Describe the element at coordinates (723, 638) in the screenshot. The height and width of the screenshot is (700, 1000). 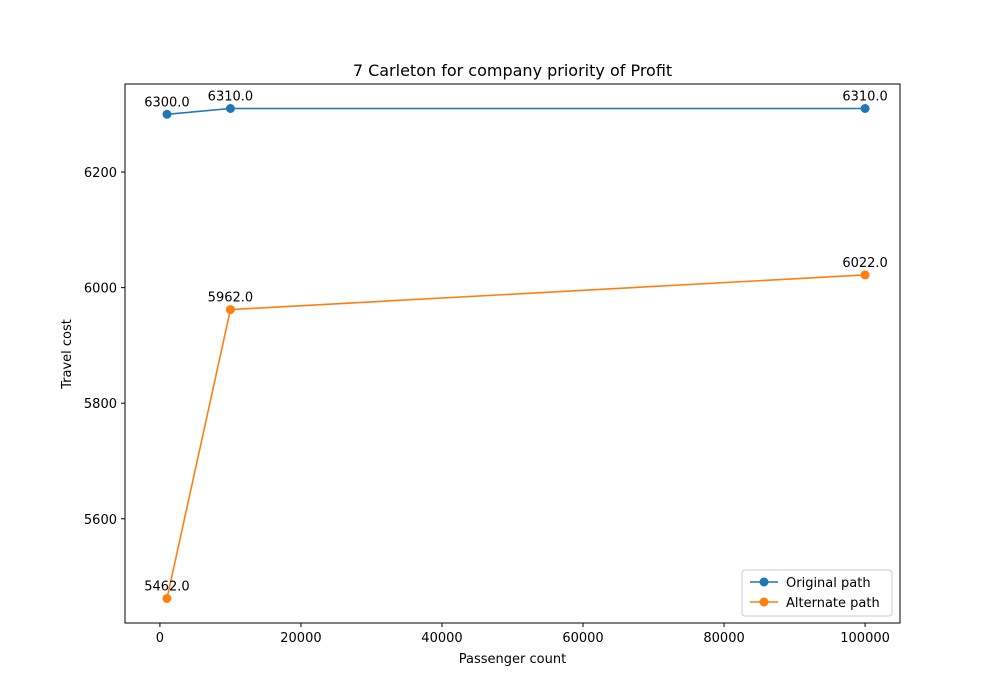
I see `x-tick-label: 80000` at that location.